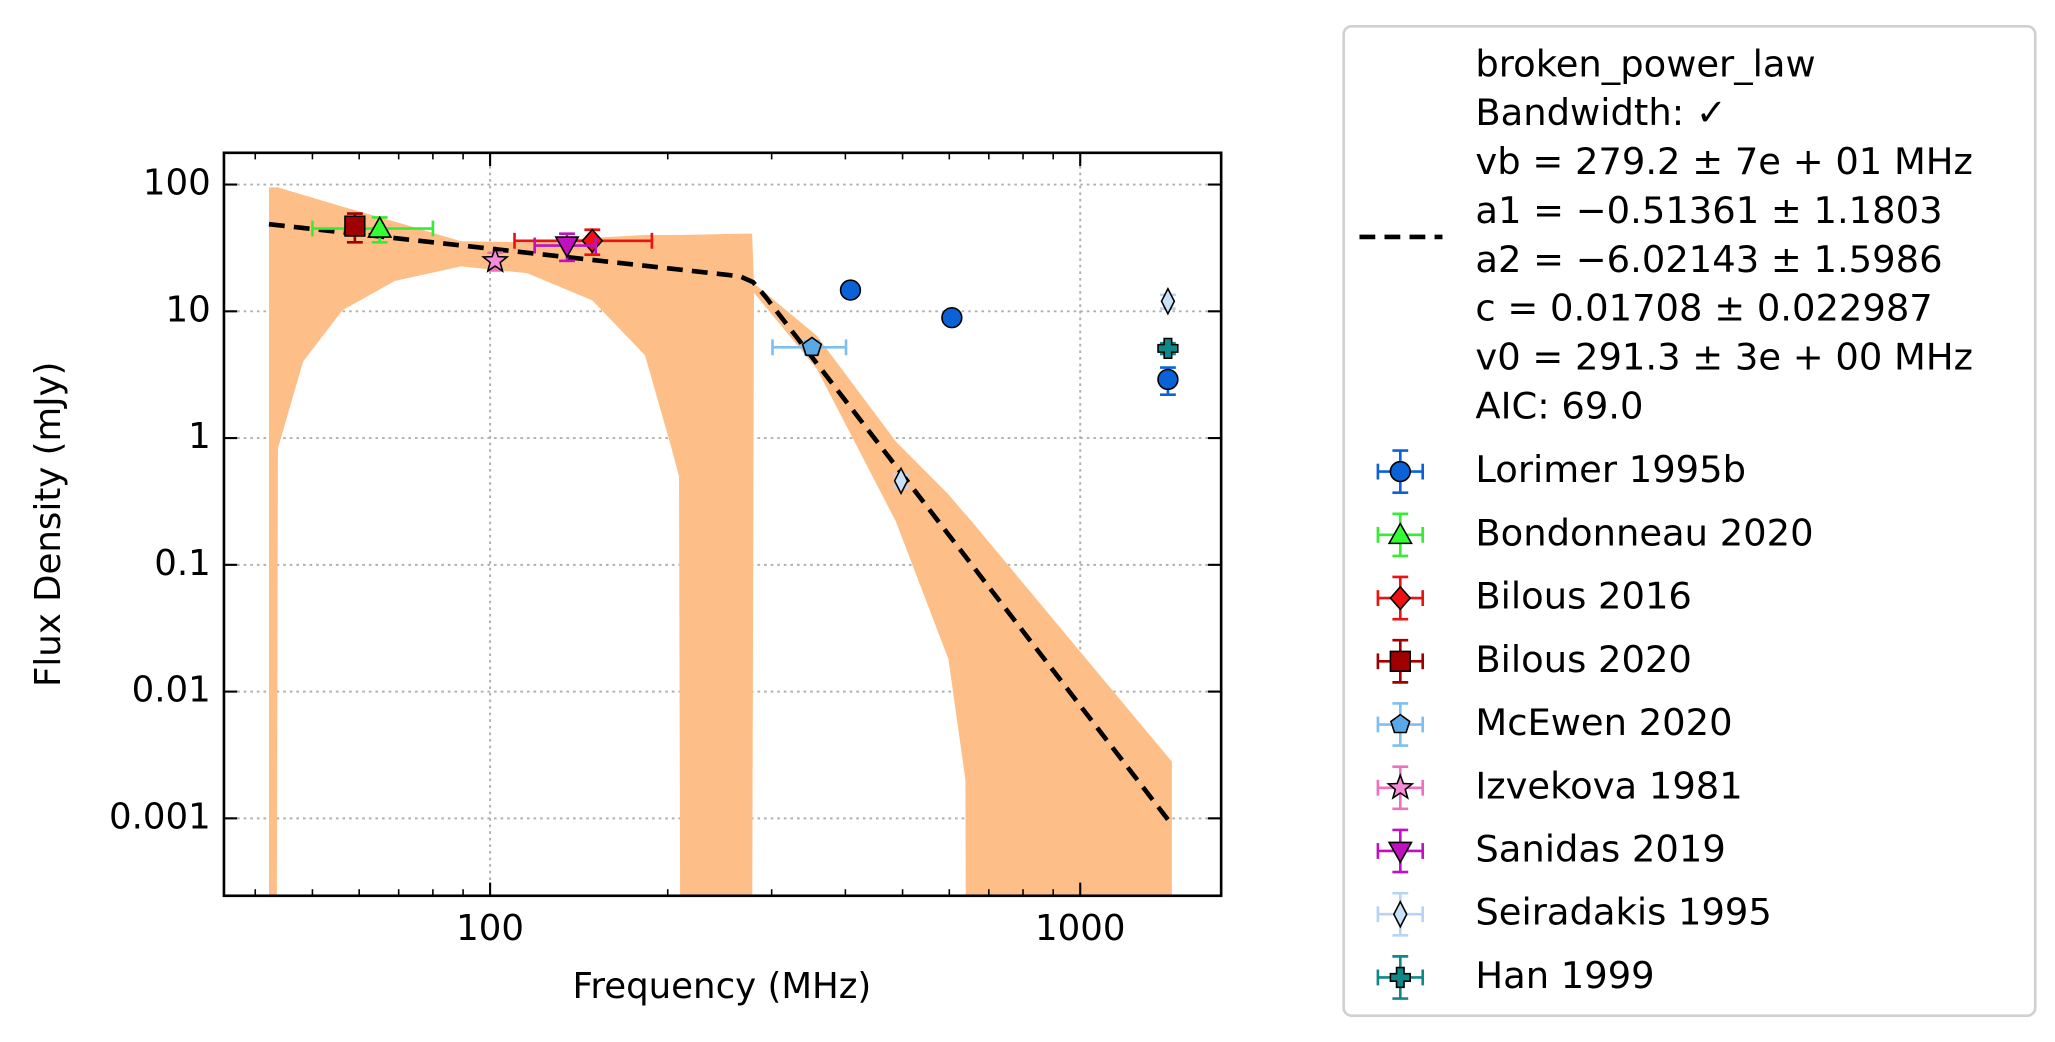  I want to click on y-axis-label: Flux Density (mJy), so click(48, 525).